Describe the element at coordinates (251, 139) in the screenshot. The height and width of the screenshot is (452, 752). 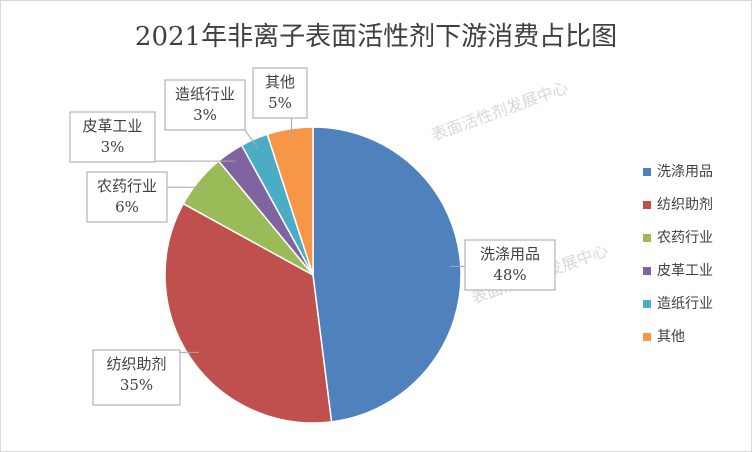
I see `leader-line` at that location.